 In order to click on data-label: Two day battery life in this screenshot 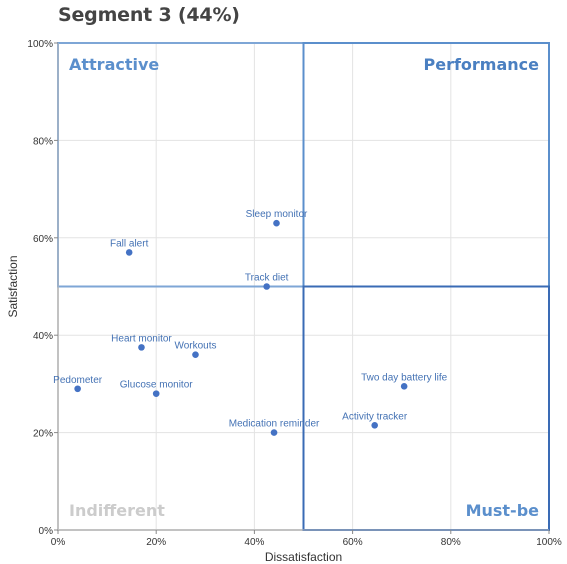, I will do `click(404, 377)`.